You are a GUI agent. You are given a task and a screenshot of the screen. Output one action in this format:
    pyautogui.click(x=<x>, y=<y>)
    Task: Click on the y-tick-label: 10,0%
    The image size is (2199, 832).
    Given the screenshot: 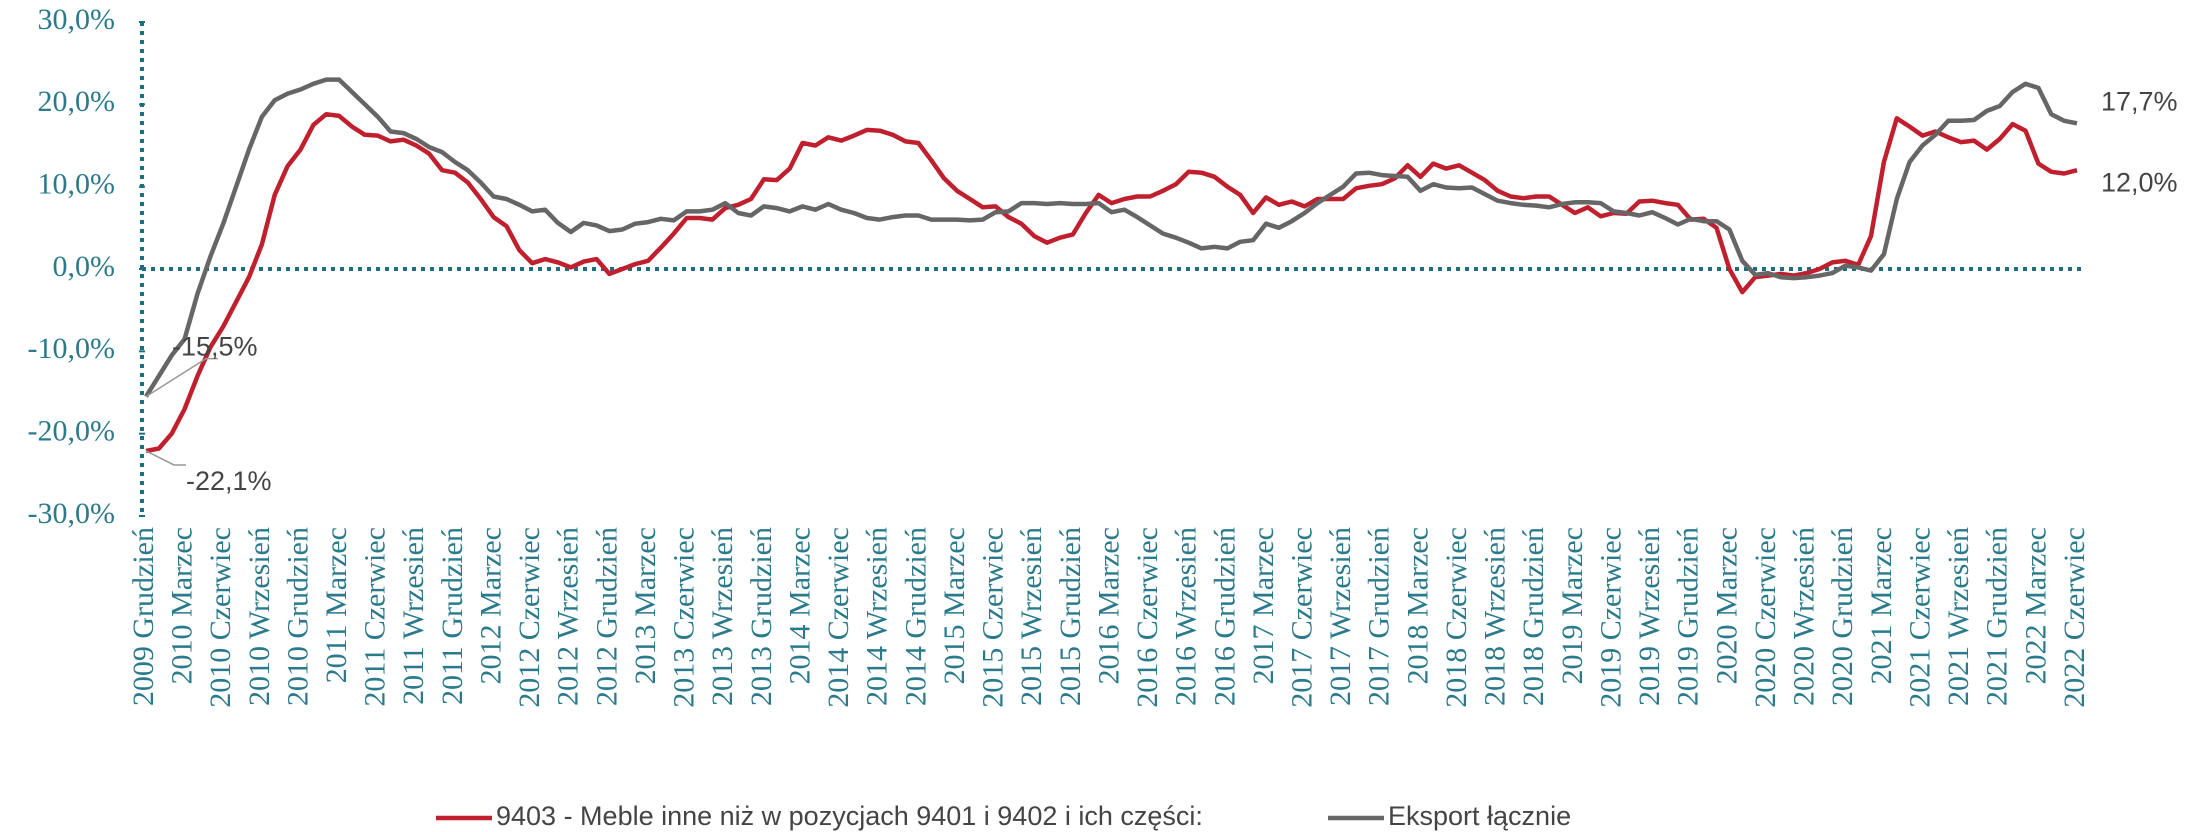 What is the action you would take?
    pyautogui.click(x=77, y=184)
    